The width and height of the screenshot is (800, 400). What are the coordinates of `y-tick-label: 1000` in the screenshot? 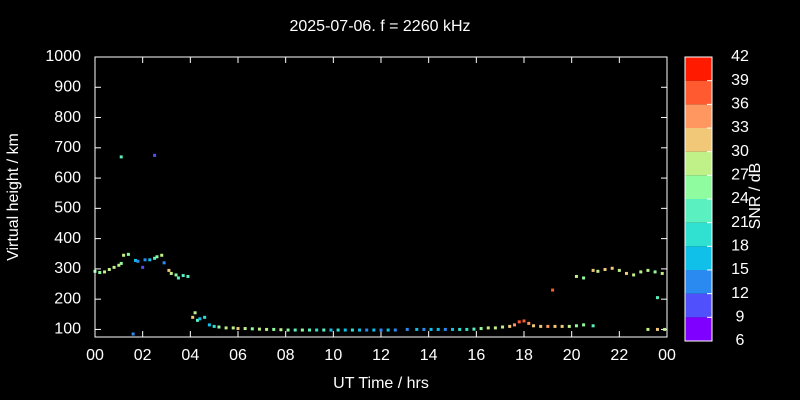 It's located at (63, 56).